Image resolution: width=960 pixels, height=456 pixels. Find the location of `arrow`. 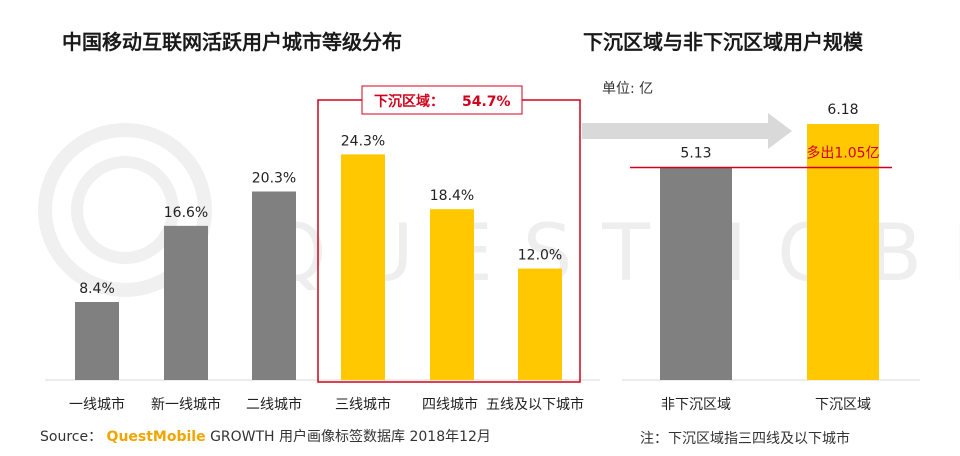

arrow is located at coordinates (687, 131).